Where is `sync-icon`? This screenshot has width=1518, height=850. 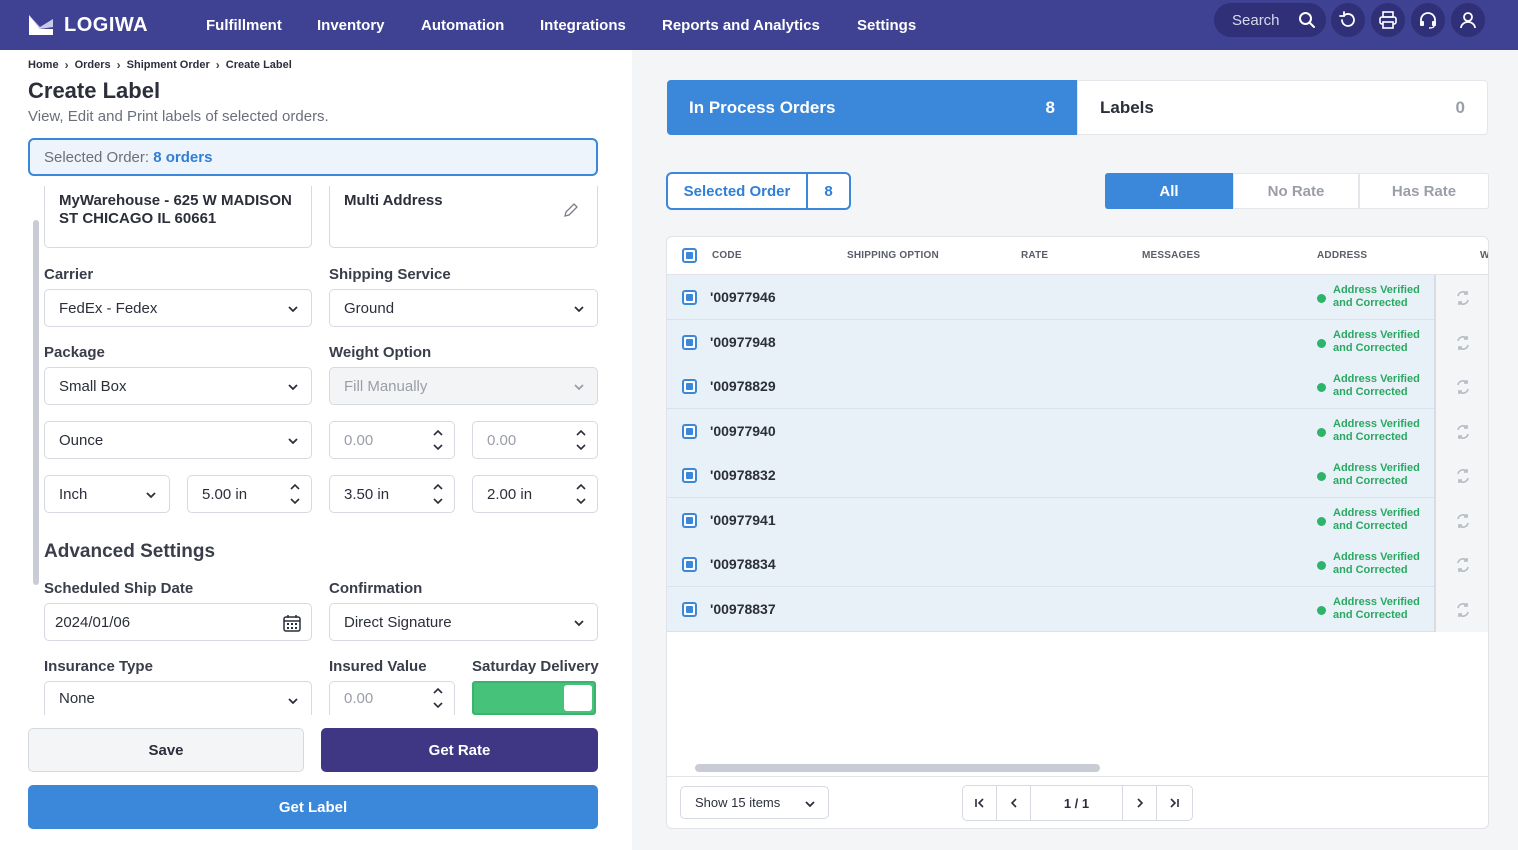 sync-icon is located at coordinates (1463, 431).